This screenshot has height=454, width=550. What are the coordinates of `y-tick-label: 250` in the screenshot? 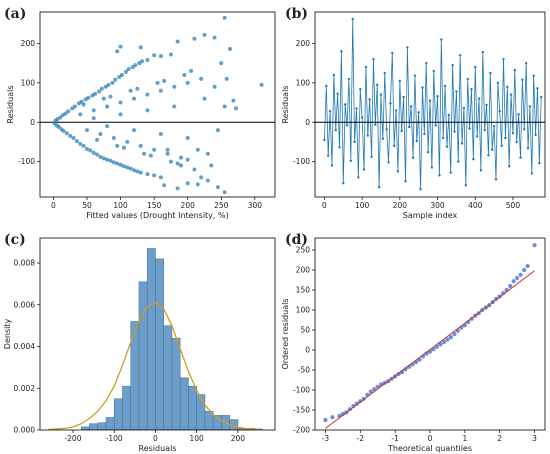 It's located at (303, 250).